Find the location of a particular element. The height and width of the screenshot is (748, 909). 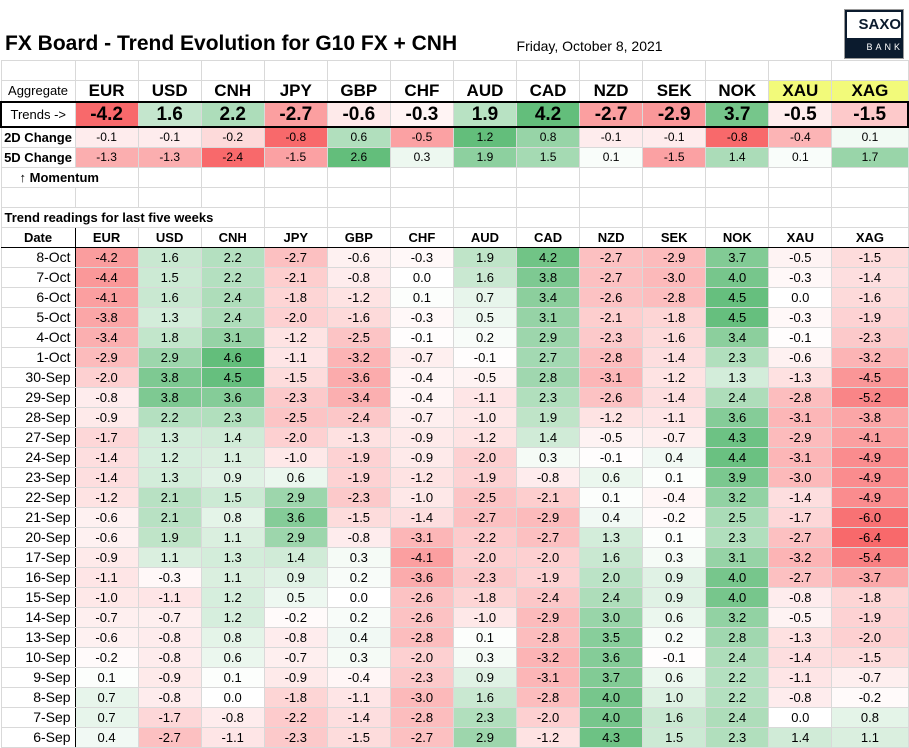

trend-cell-cnh: 1.3 is located at coordinates (232, 557).